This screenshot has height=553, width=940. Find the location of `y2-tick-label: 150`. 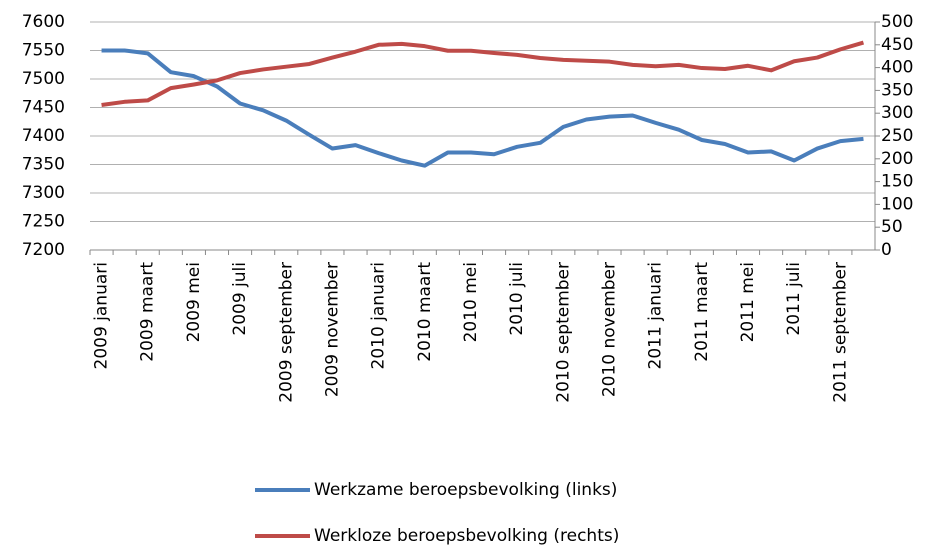

y2-tick-label: 150 is located at coordinates (897, 182).